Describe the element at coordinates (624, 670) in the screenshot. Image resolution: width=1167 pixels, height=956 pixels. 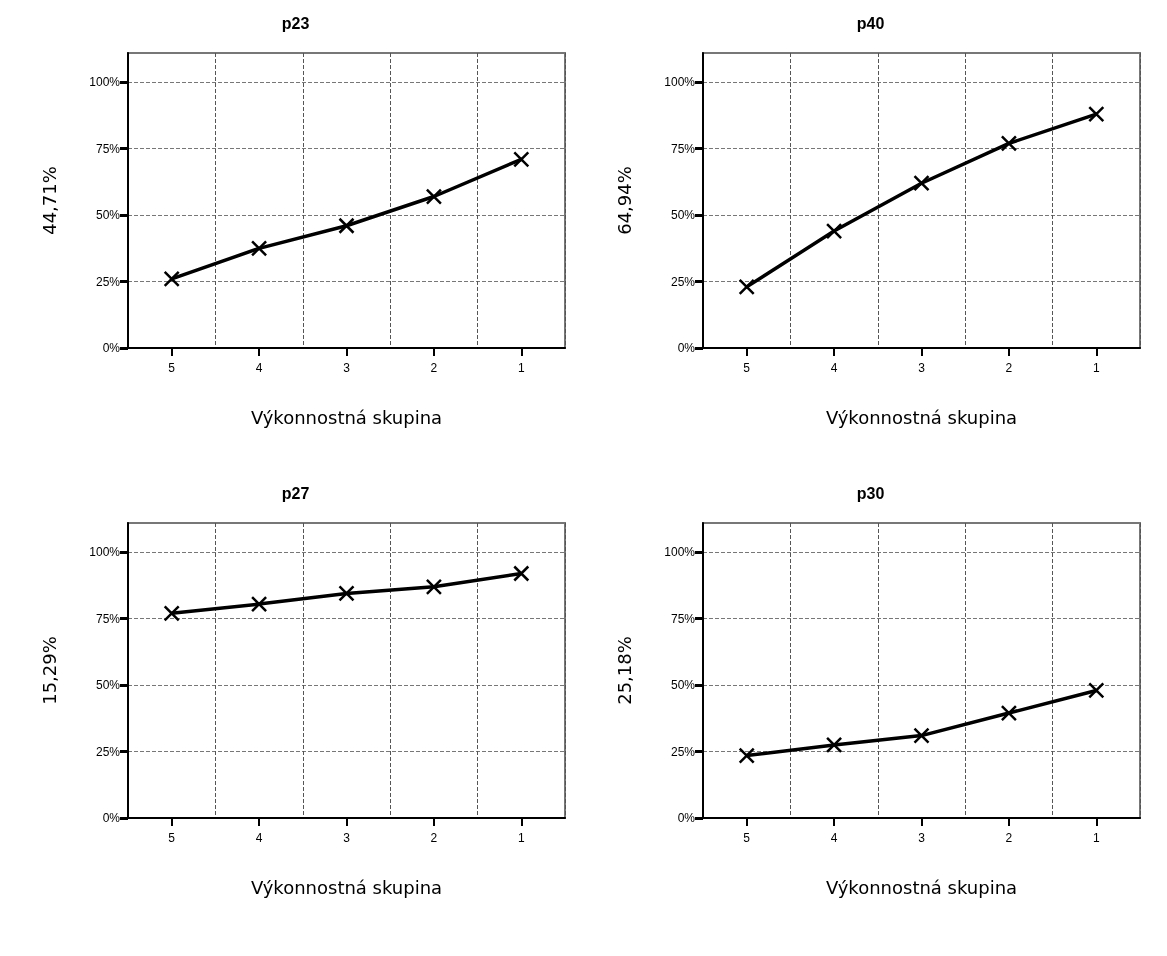
I see `y-axis-title: 25,18%` at that location.